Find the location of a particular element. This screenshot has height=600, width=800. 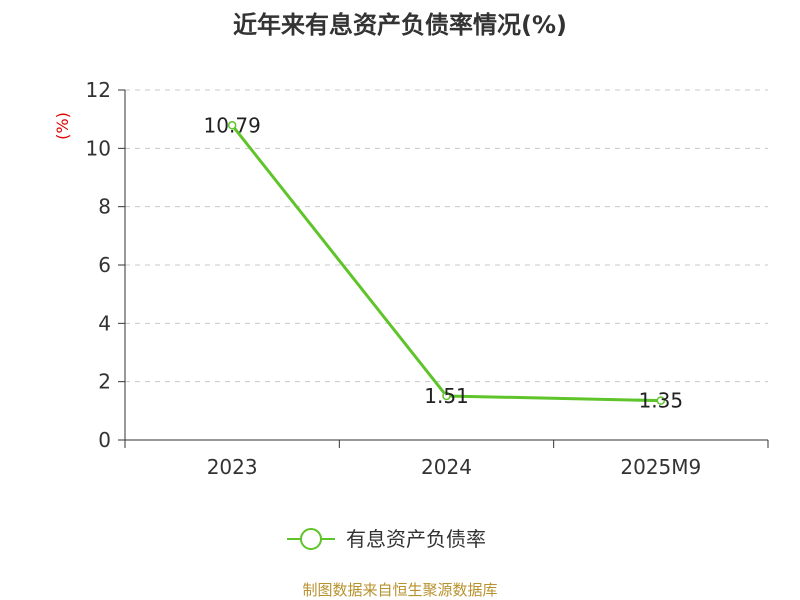

legend-marker-icon is located at coordinates (311, 539).